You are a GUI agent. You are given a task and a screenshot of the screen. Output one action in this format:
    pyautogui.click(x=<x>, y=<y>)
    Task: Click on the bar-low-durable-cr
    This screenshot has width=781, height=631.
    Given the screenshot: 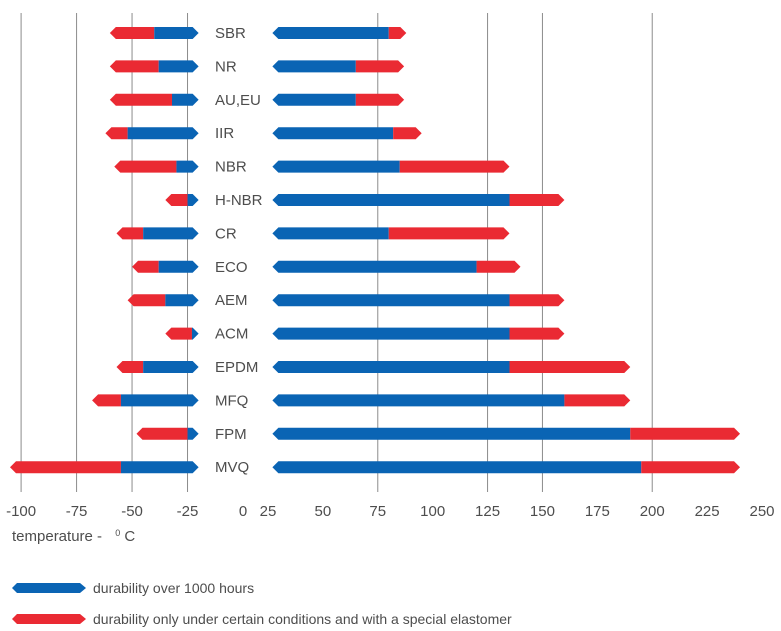 What is the action you would take?
    pyautogui.click(x=171, y=233)
    